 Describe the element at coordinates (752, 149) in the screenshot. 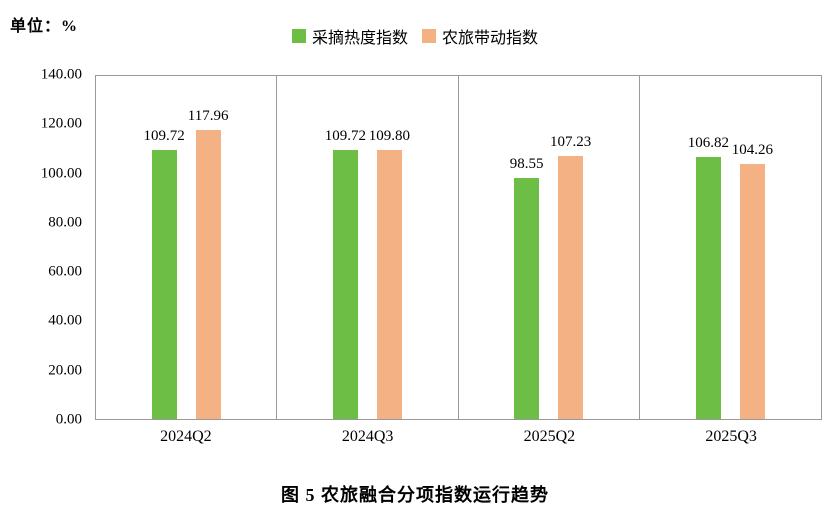

I see `bar-value-label: 104.26` at that location.